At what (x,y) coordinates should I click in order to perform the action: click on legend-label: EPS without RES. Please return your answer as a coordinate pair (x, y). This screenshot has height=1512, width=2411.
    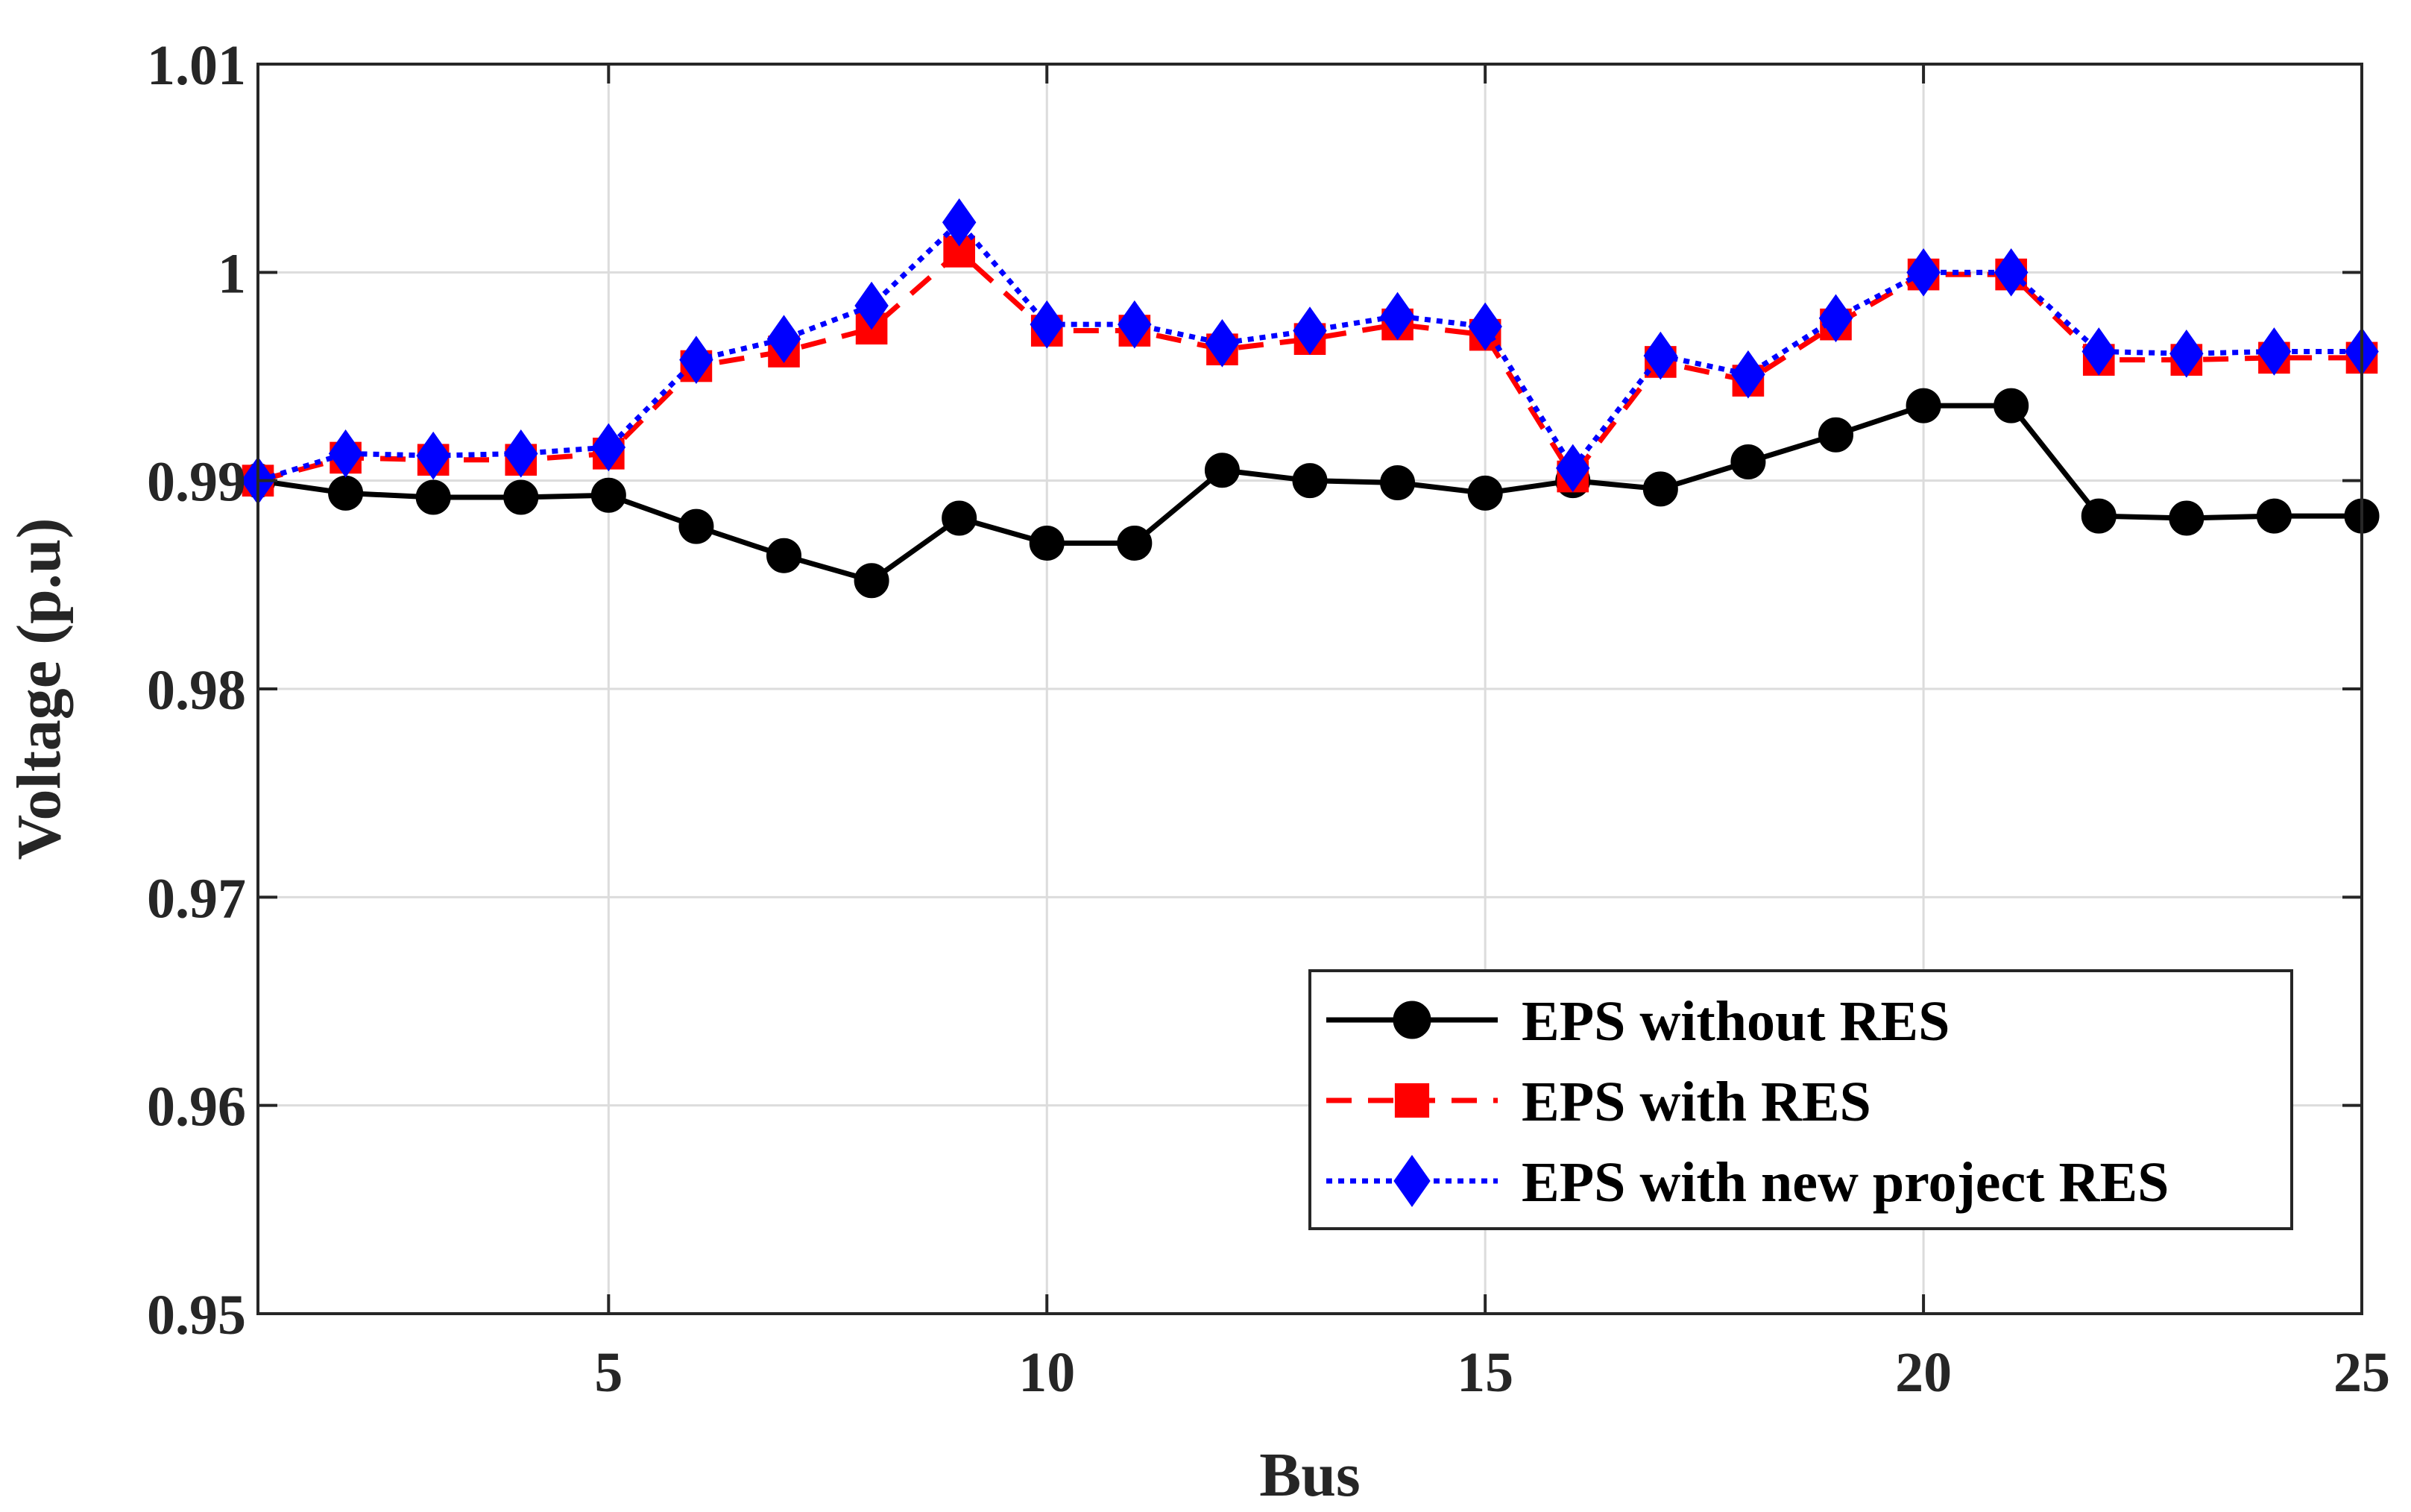
    Looking at the image, I should click on (1736, 1021).